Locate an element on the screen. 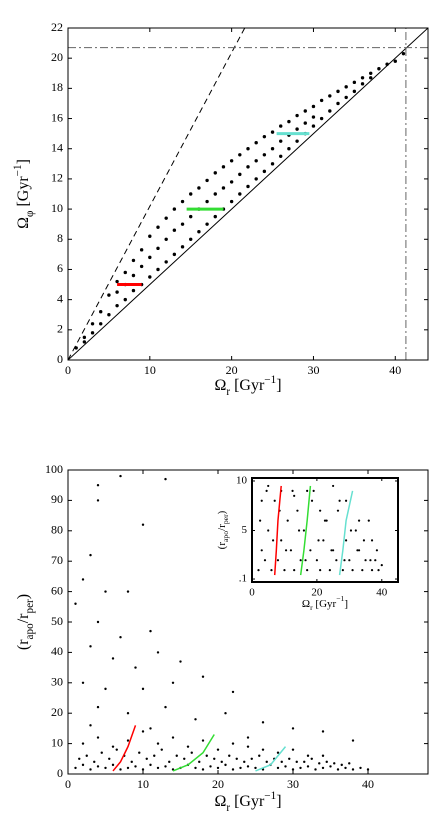 This screenshot has width=436, height=831. label-part: (r is located at coordinates (222, 546).